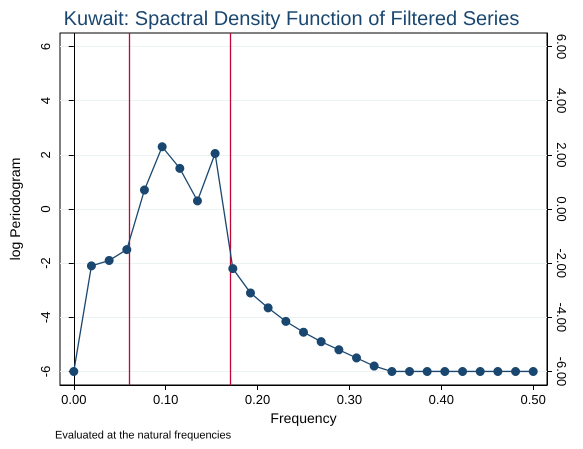  Describe the element at coordinates (45, 209) in the screenshot. I see `y-tick-label: 0` at that location.